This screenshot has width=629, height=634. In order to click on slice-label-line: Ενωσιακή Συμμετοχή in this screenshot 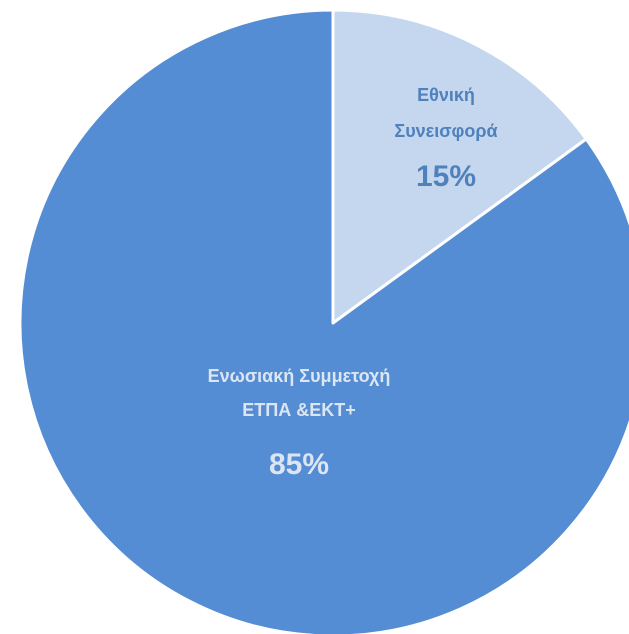, I will do `click(299, 376)`.